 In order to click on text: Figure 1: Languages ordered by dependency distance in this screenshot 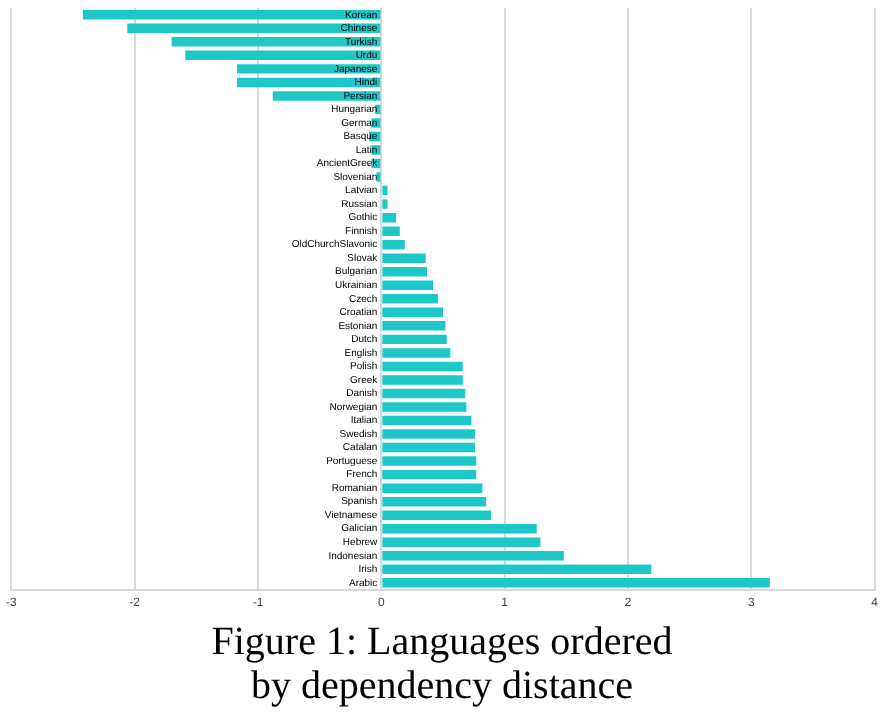, I will do `click(442, 664)`.